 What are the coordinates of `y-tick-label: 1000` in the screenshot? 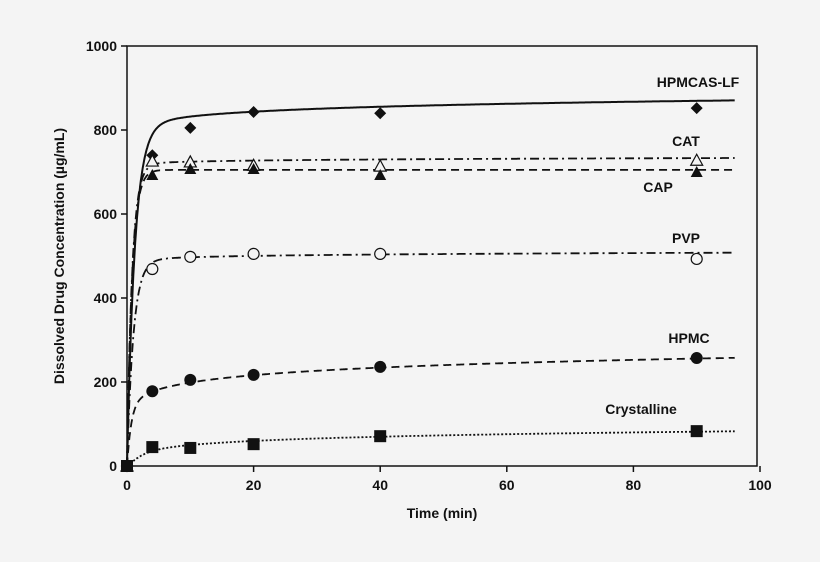 It's located at (101, 46).